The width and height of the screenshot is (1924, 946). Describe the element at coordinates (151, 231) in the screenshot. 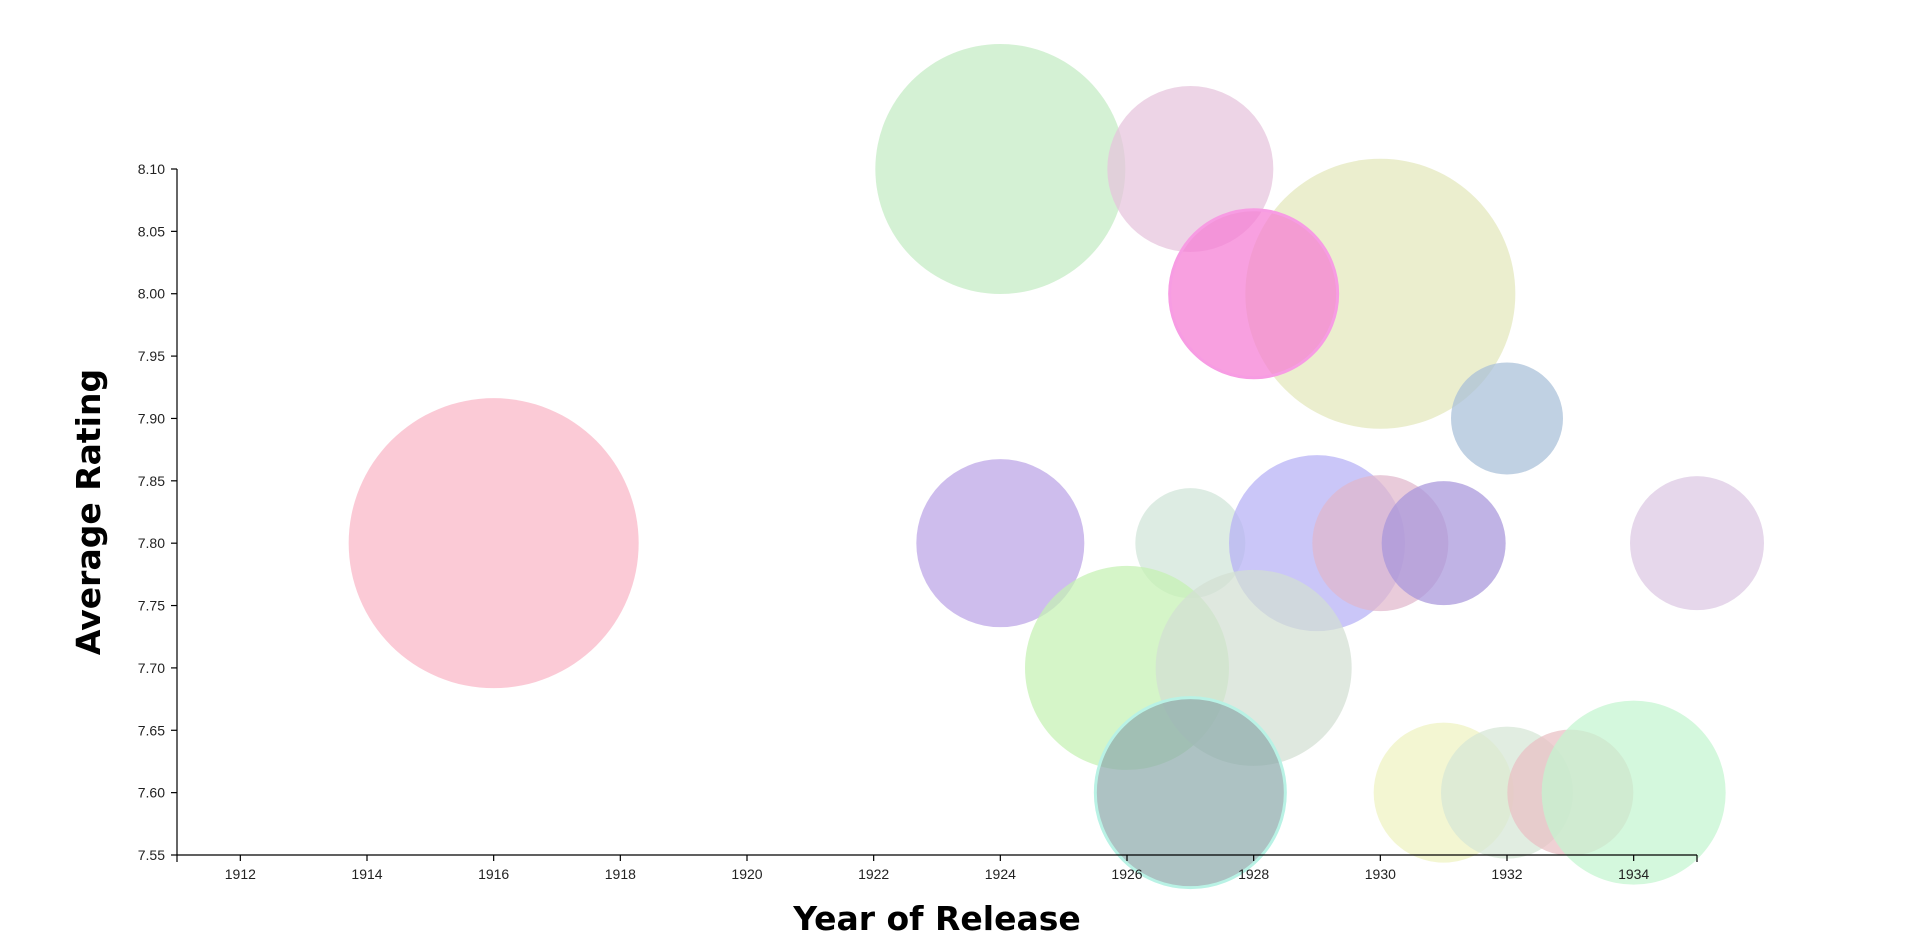

I see `y-tick-label: 8.05` at that location.